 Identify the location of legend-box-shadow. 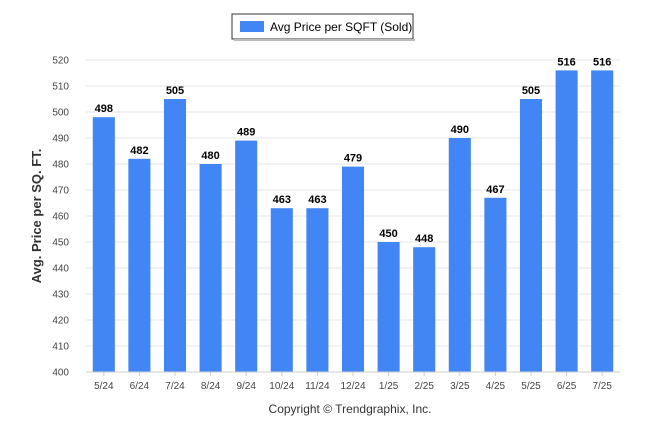
(324, 40).